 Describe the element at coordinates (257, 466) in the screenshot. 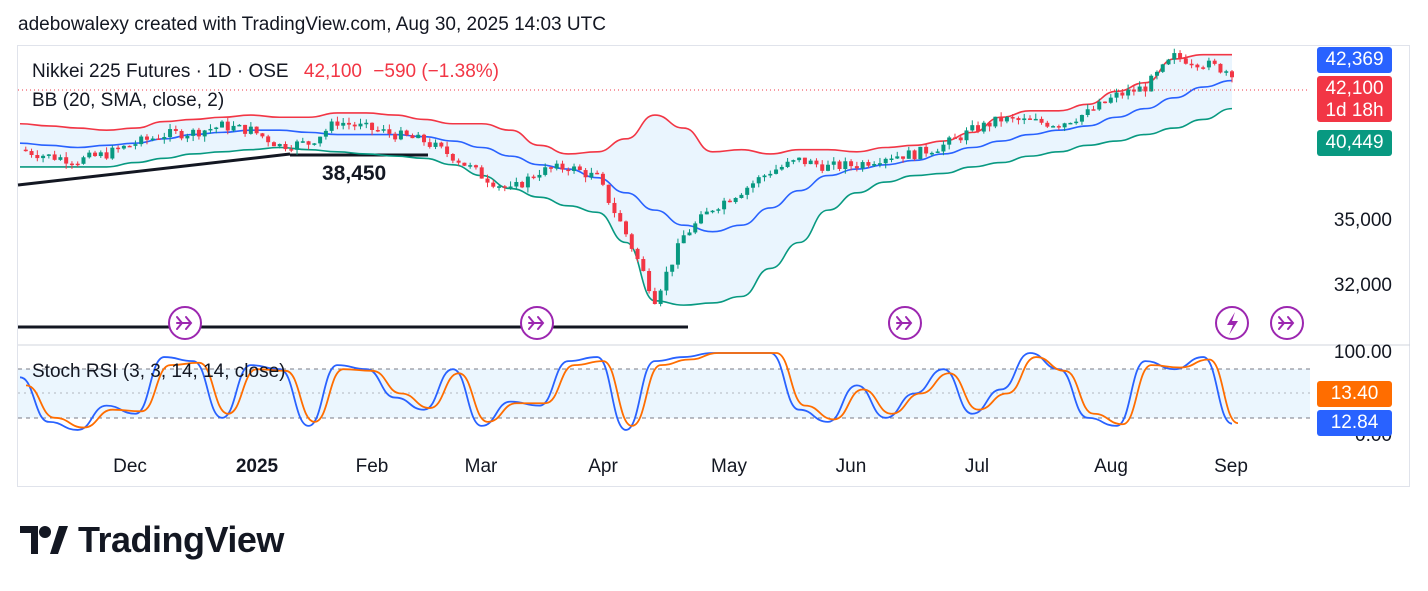

I see `time-axis-label: 2025` at that location.